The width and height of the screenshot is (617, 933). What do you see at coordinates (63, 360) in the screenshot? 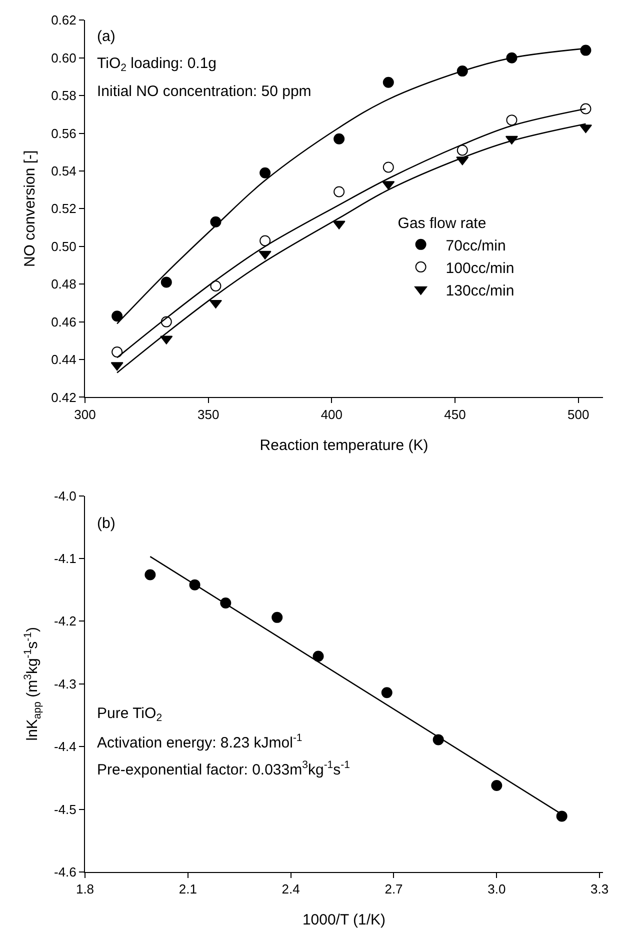
I see `y-tick-label: 0.44` at bounding box center [63, 360].